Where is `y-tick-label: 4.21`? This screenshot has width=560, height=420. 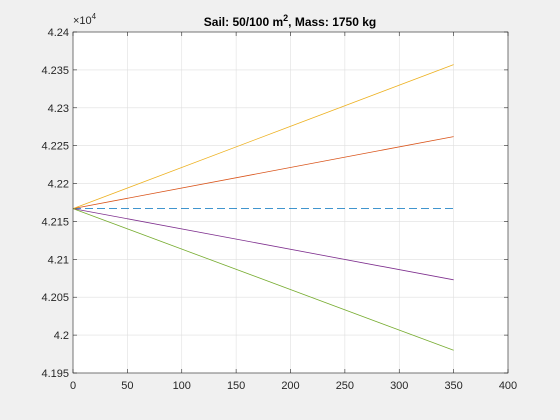 y-tick-label: 4.21 is located at coordinates (58, 260).